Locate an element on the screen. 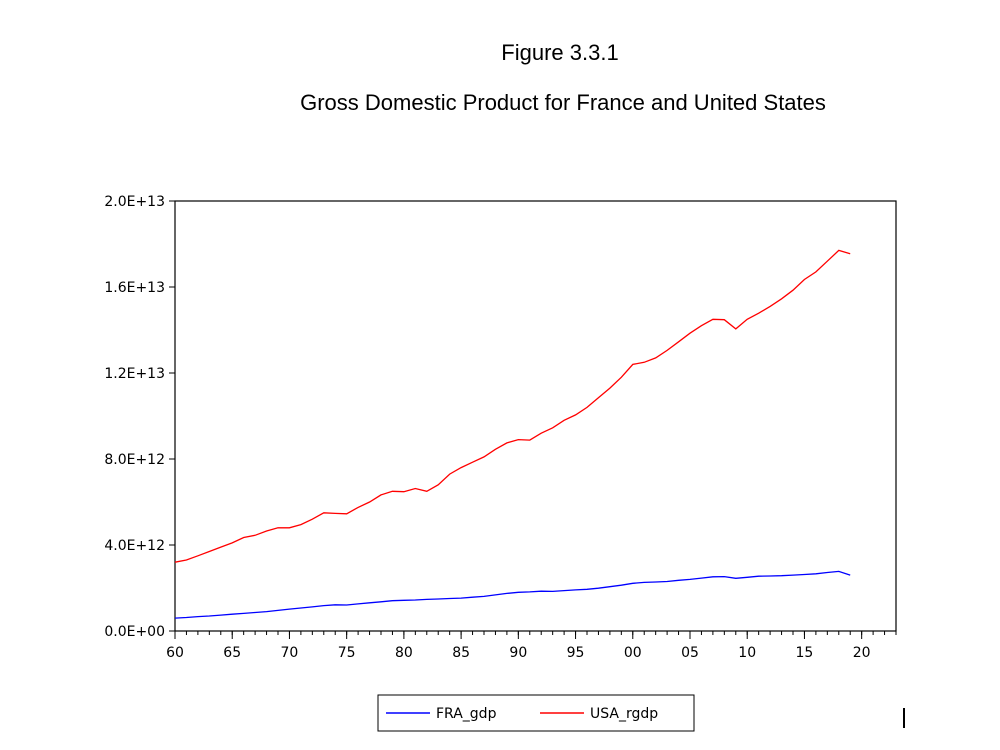 The height and width of the screenshot is (750, 1000). figure-label: Figure 3.3.1 is located at coordinates (560, 52).